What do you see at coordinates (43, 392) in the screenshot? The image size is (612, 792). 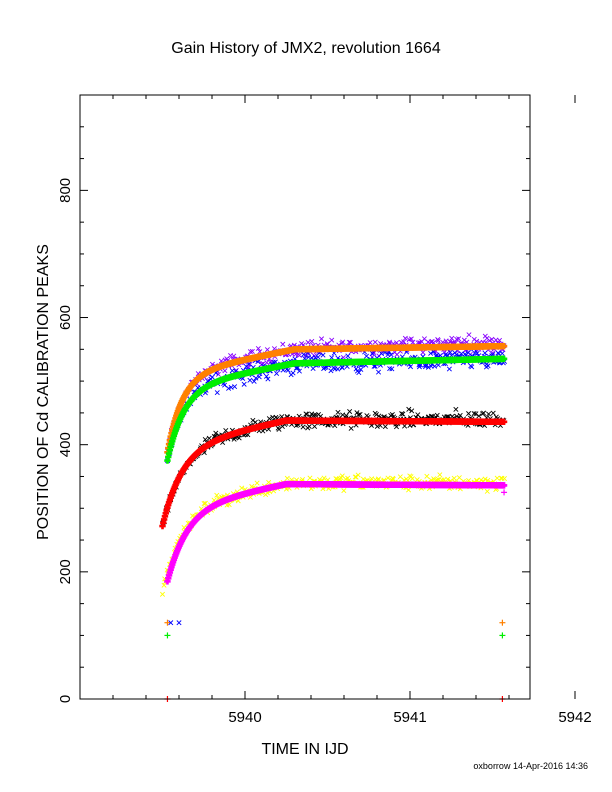 I see `y-axis-title: POSITION OF Cd CALIBRATION PEAKS` at bounding box center [43, 392].